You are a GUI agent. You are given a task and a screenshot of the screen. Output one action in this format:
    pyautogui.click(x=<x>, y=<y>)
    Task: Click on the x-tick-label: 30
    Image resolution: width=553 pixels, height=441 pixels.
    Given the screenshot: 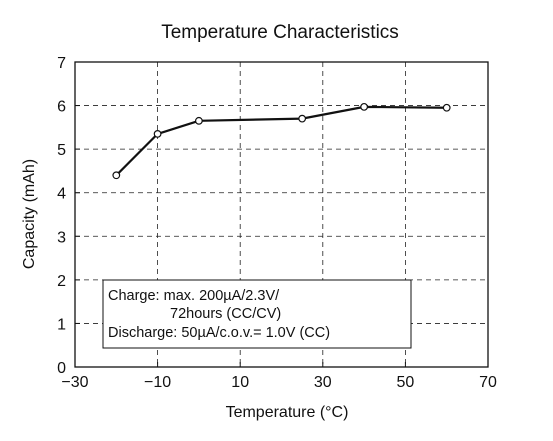 What is the action you would take?
    pyautogui.click(x=323, y=382)
    